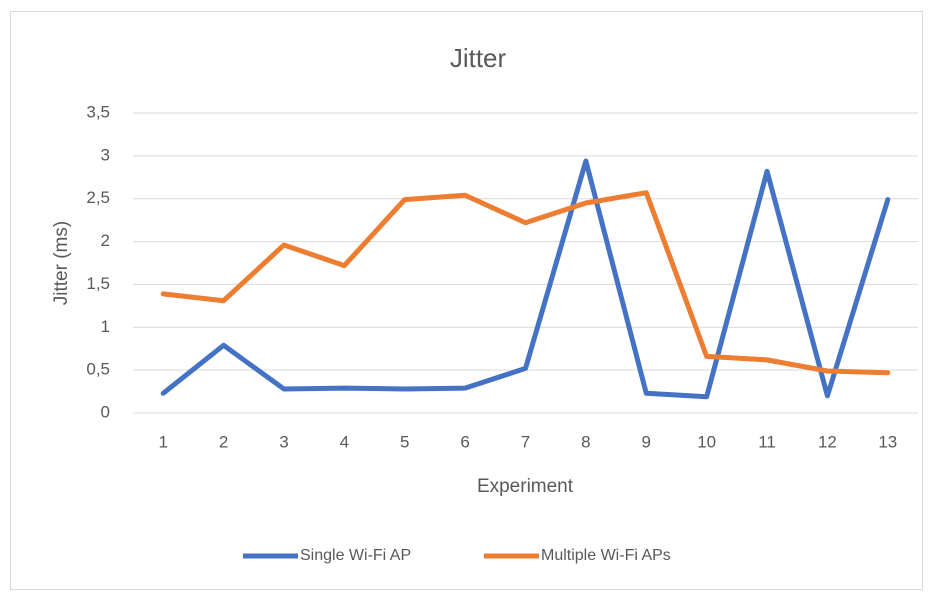  What do you see at coordinates (404, 441) in the screenshot?
I see `x-tick-label: 5` at bounding box center [404, 441].